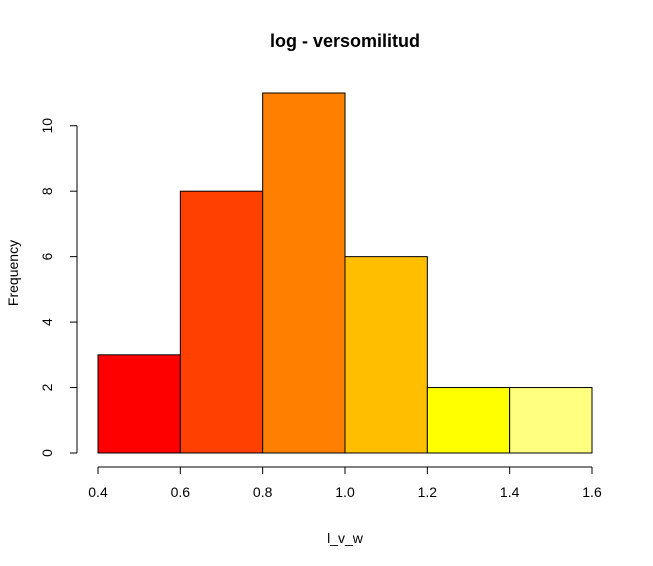  What do you see at coordinates (510, 492) in the screenshot?
I see `x-tick-label-5: 1.4` at bounding box center [510, 492].